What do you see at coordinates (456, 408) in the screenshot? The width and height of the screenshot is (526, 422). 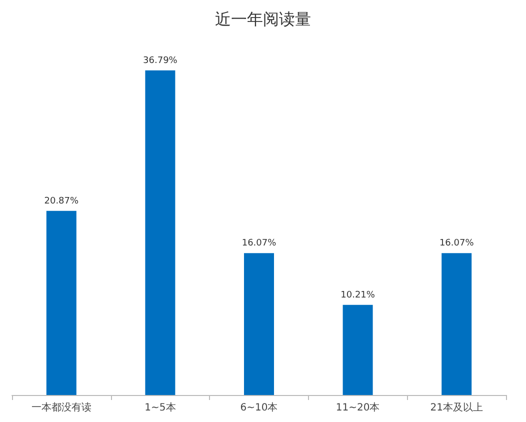 I see `x-tick-label: 21本及以上` at bounding box center [456, 408].